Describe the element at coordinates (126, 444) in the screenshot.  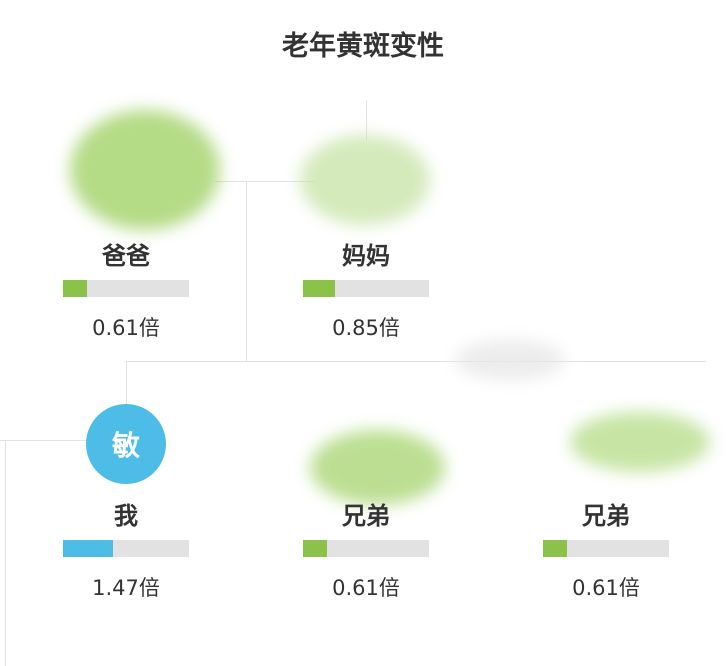
I see `avatar: 敏` at that location.